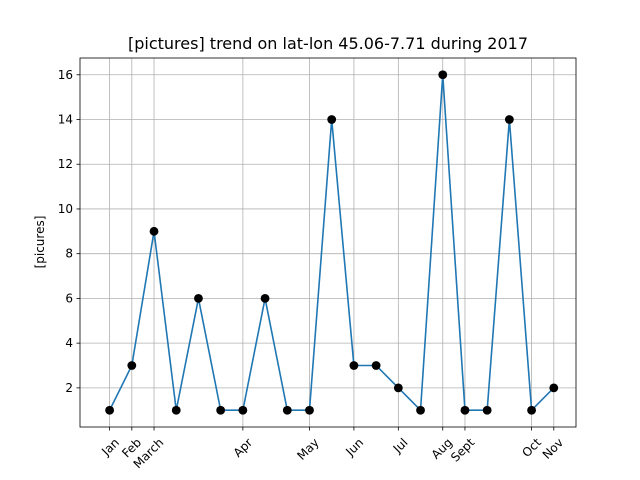 The image size is (640, 480). What do you see at coordinates (65, 209) in the screenshot?
I see `y-tick-label: 10` at bounding box center [65, 209].